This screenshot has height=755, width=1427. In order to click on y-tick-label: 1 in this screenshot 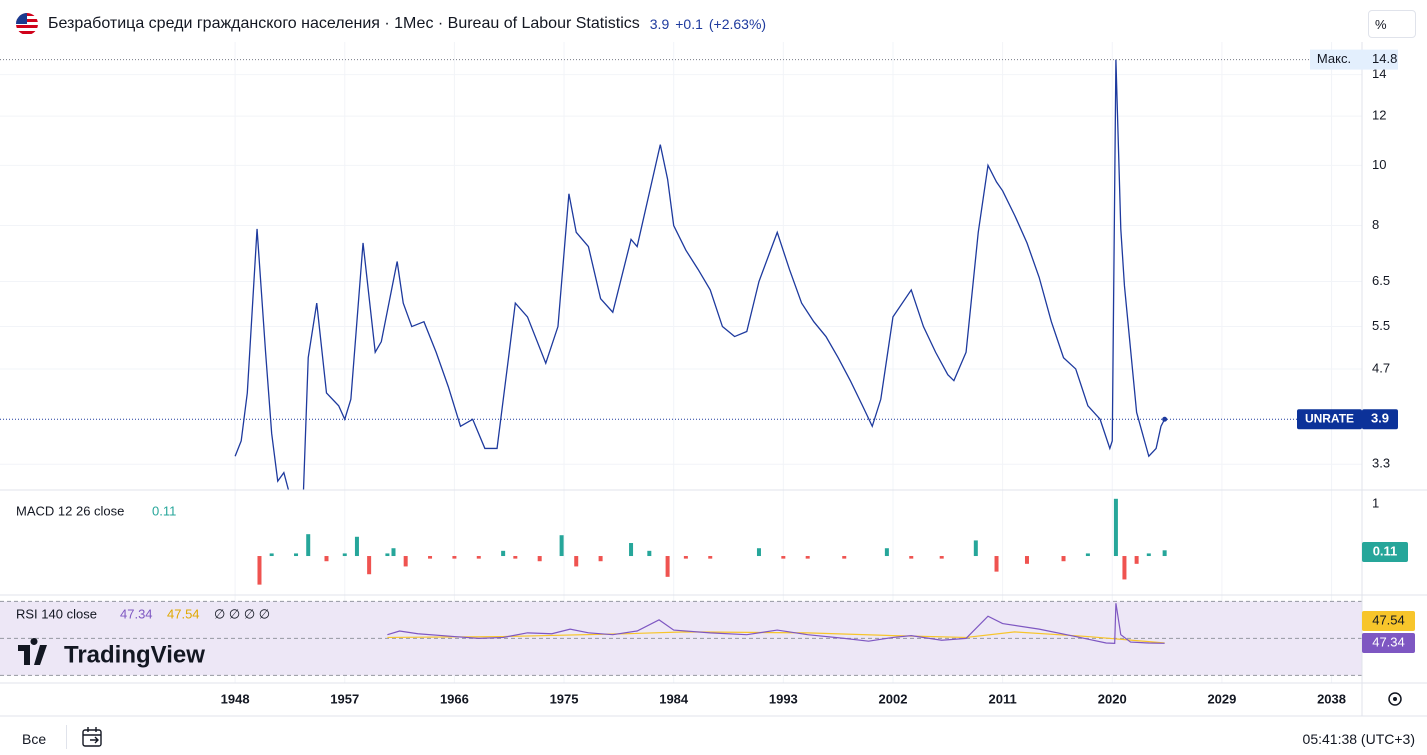, I will do `click(1375, 502)`.